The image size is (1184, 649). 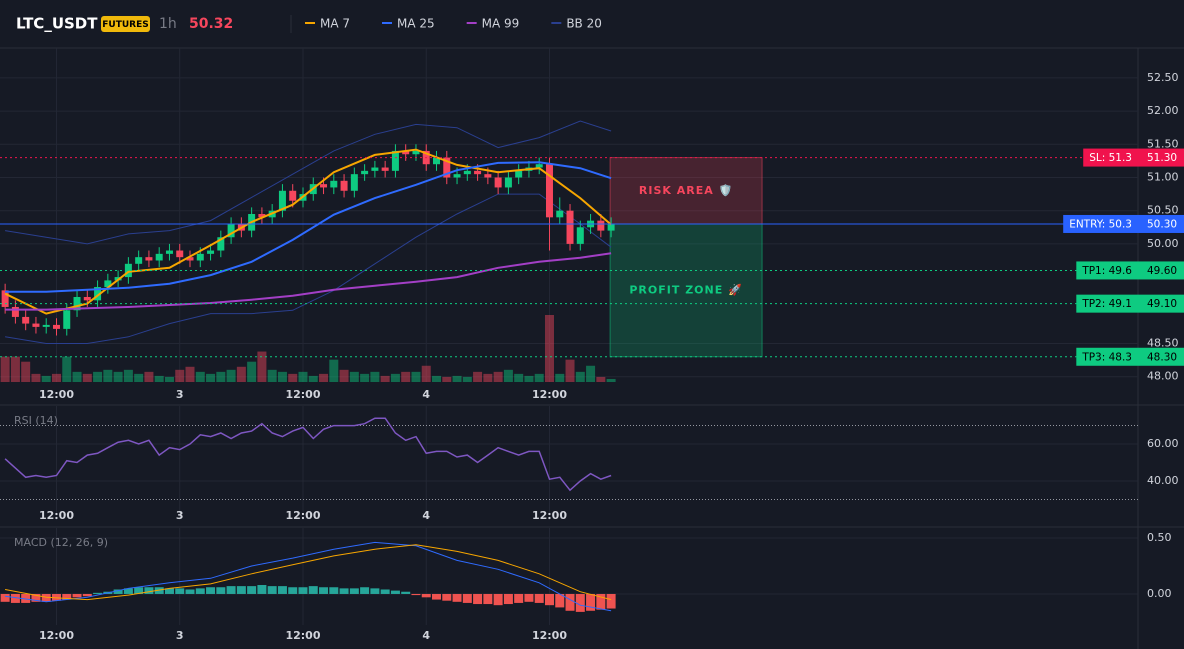 I want to click on badge: FUTURES, so click(x=125, y=25).